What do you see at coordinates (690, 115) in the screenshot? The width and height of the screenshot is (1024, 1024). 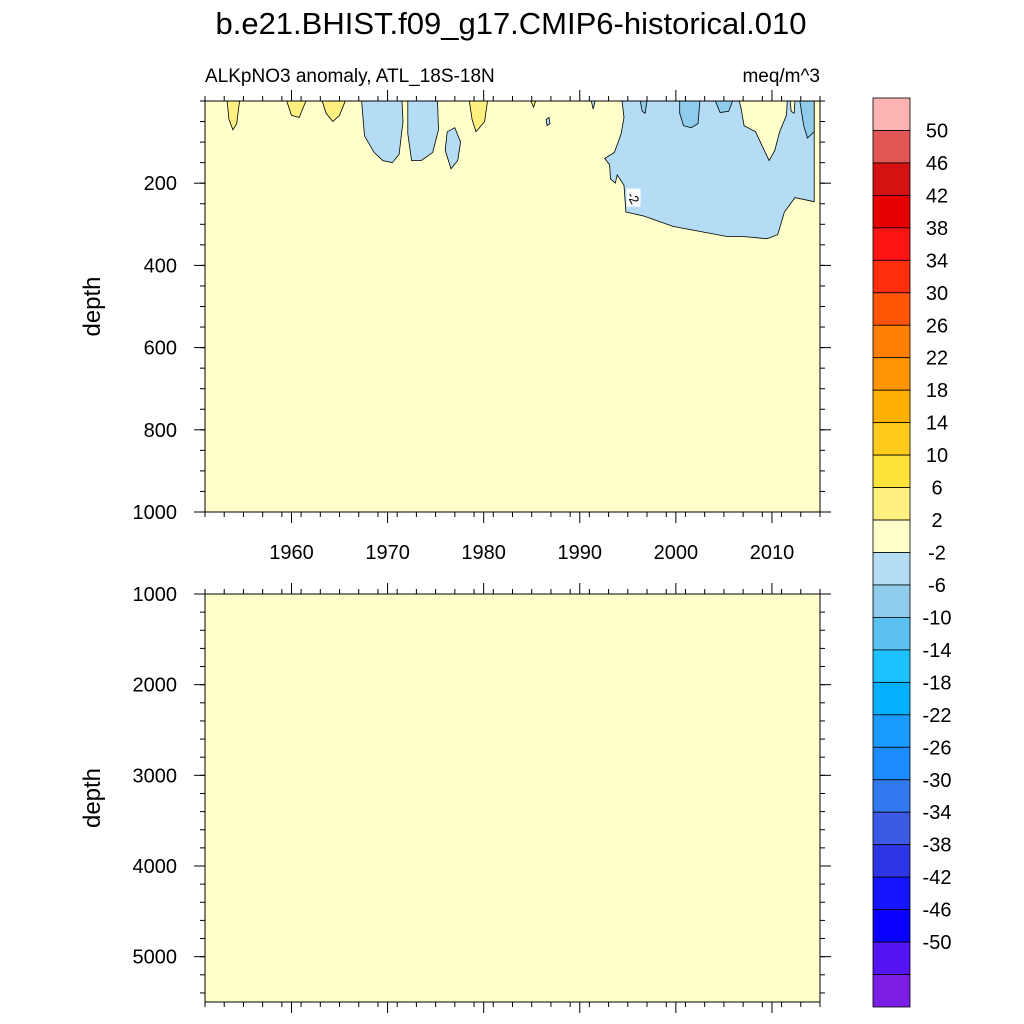 I see `contour-region-neg-2001-inner` at bounding box center [690, 115].